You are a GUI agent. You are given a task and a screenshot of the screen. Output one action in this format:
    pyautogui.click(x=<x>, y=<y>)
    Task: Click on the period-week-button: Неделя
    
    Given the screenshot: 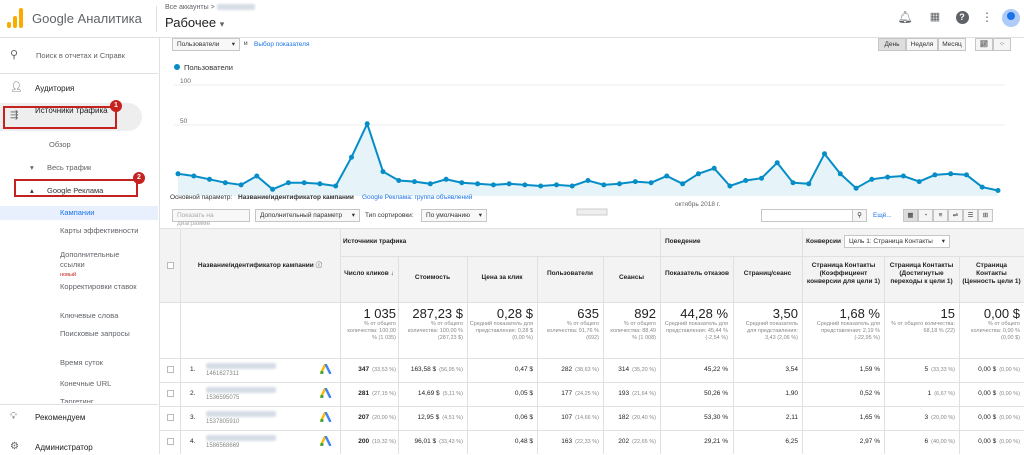 What is the action you would take?
    pyautogui.click(x=922, y=44)
    